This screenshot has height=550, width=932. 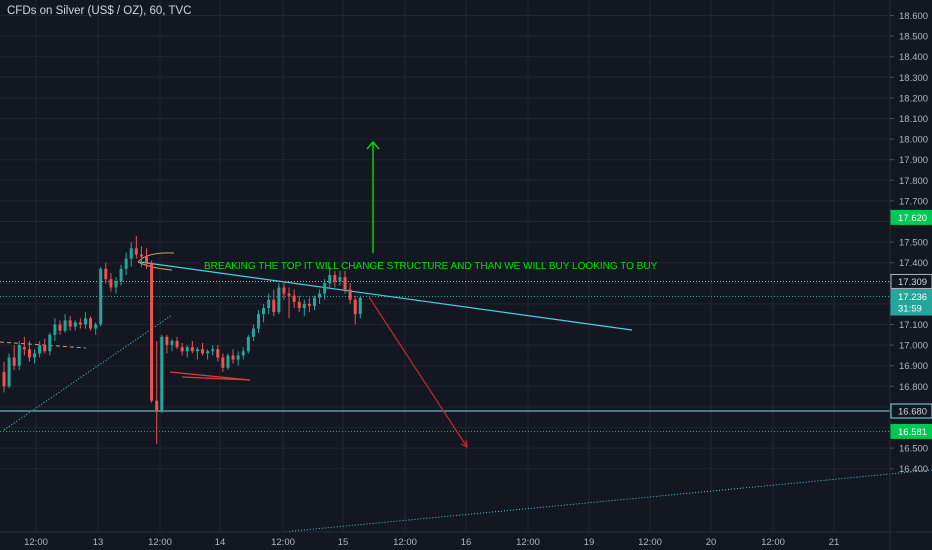 I want to click on x-tick-label: 19, so click(x=589, y=542).